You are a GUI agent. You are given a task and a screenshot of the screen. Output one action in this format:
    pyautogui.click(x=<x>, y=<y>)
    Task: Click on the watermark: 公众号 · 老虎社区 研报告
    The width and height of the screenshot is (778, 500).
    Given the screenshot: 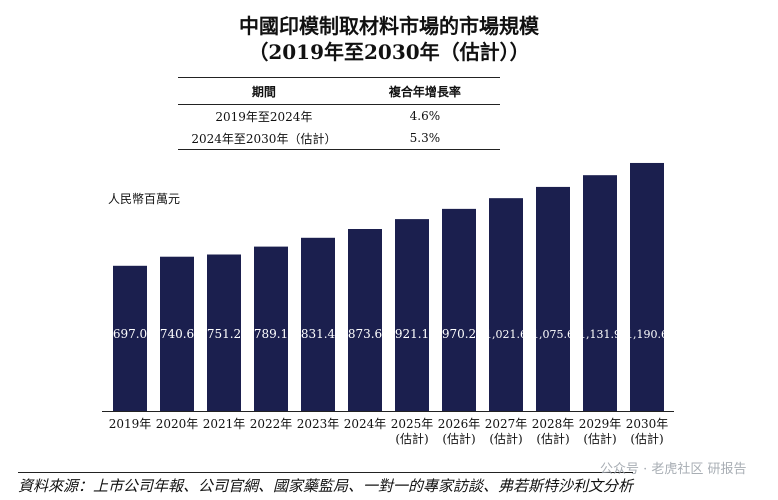 What is the action you would take?
    pyautogui.click(x=673, y=469)
    